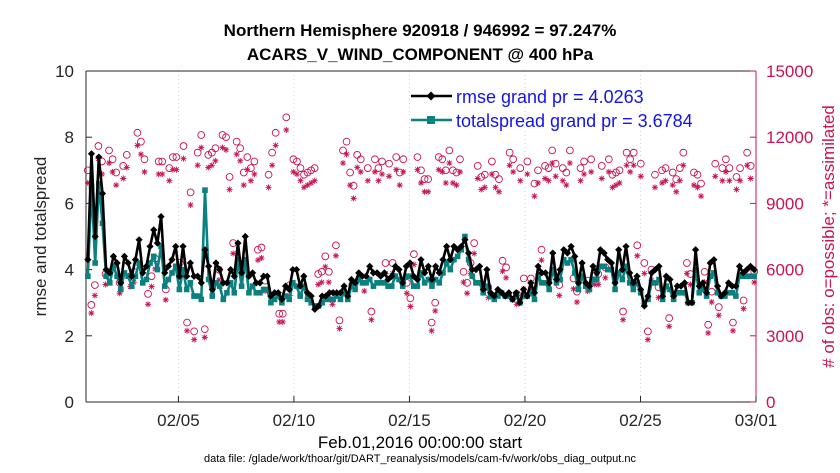 The height and width of the screenshot is (473, 840). What do you see at coordinates (69, 270) in the screenshot?
I see `y-tick-label: 4` at bounding box center [69, 270].